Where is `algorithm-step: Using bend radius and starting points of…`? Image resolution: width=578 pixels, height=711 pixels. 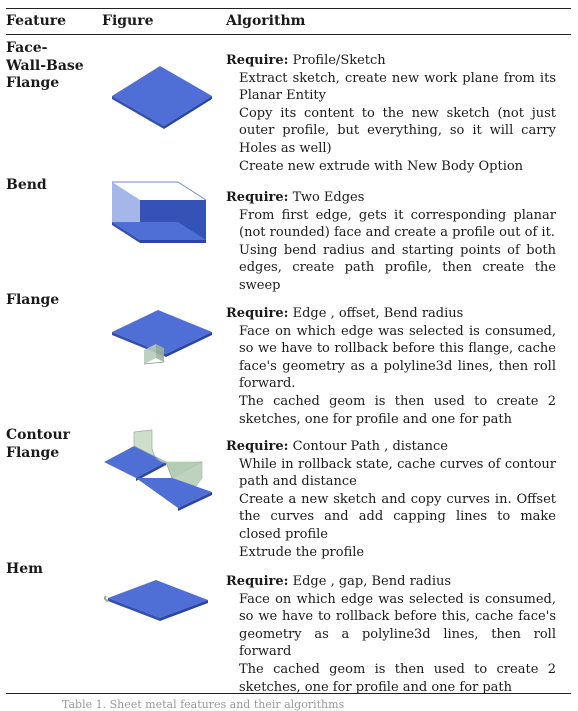
algorithm-step: Using bend radius and starting points of… is located at coordinates (397, 267).